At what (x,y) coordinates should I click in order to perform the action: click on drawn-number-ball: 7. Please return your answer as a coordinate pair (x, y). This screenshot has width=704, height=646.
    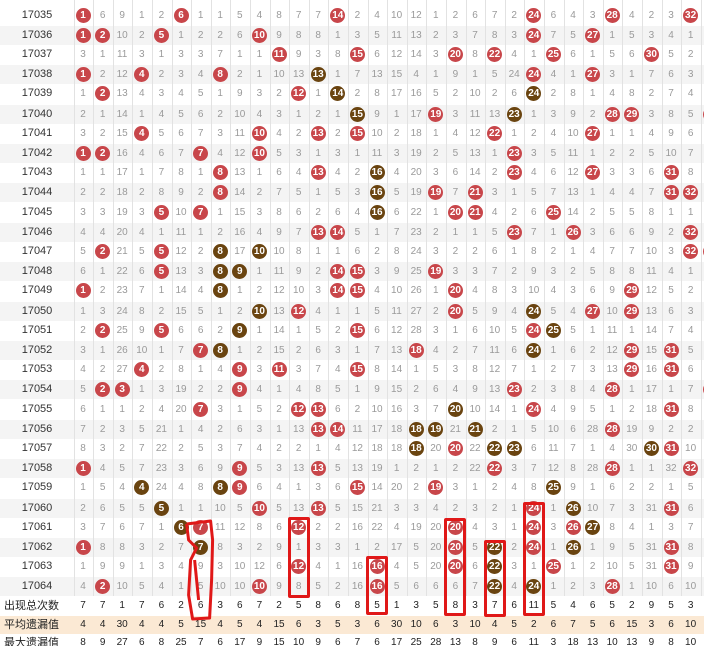
    Looking at the image, I should click on (201, 547).